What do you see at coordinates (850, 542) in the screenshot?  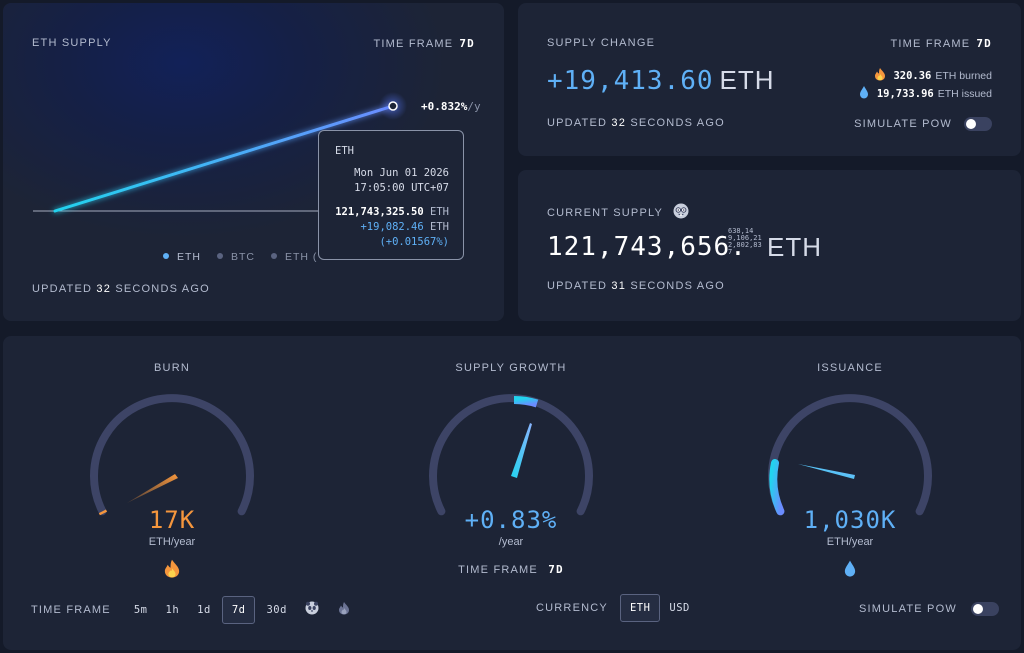 I see `issuance-gauge-unit: ETH/year` at bounding box center [850, 542].